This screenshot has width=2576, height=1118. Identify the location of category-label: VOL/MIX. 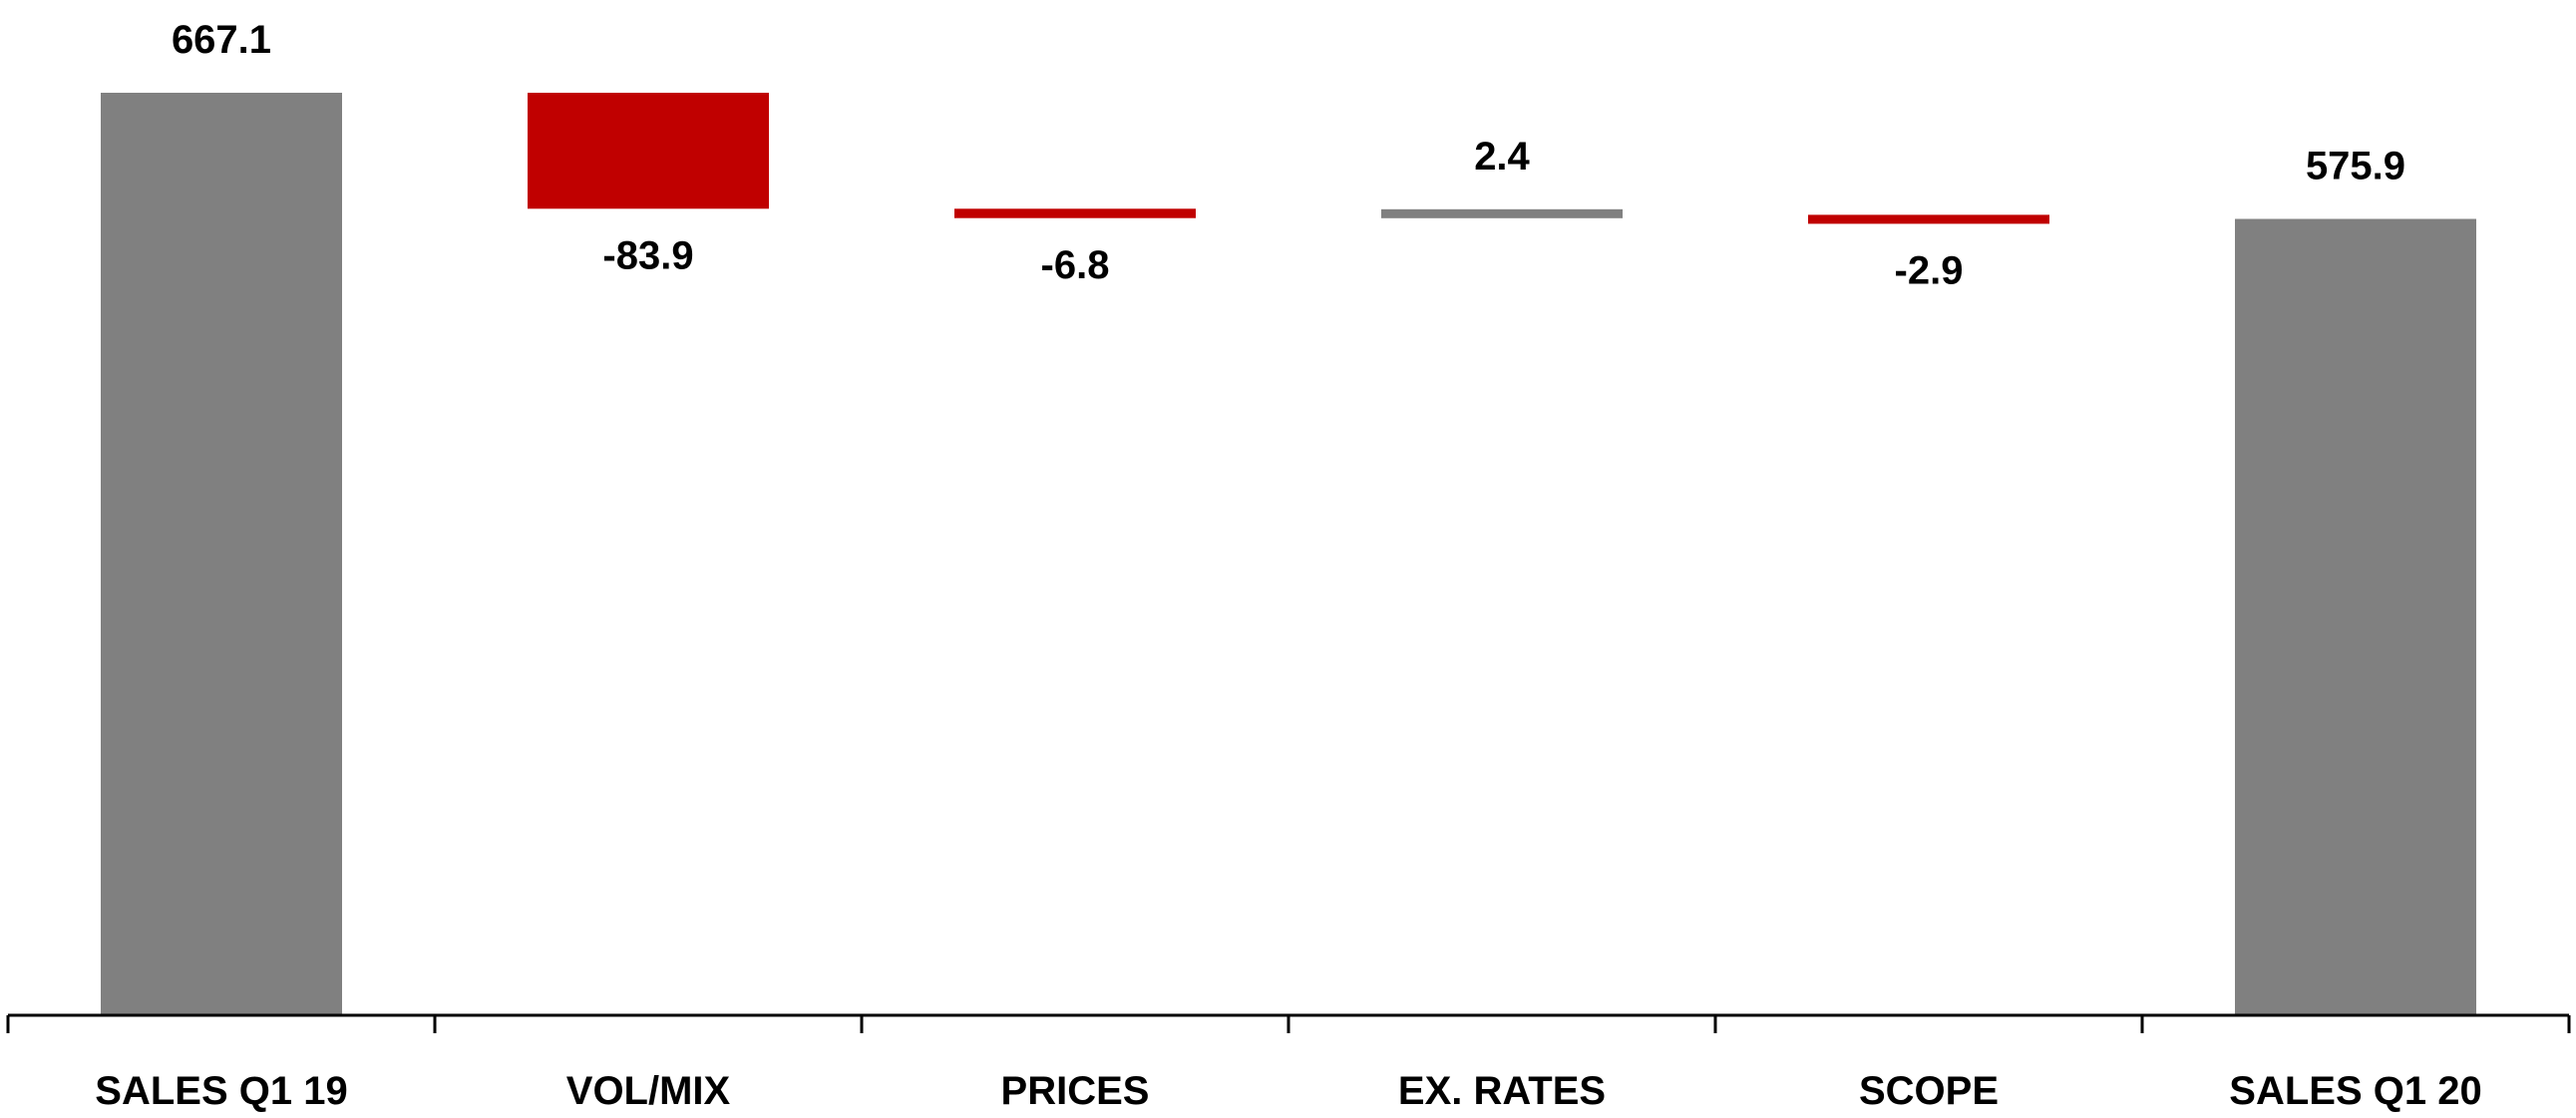
(648, 1091).